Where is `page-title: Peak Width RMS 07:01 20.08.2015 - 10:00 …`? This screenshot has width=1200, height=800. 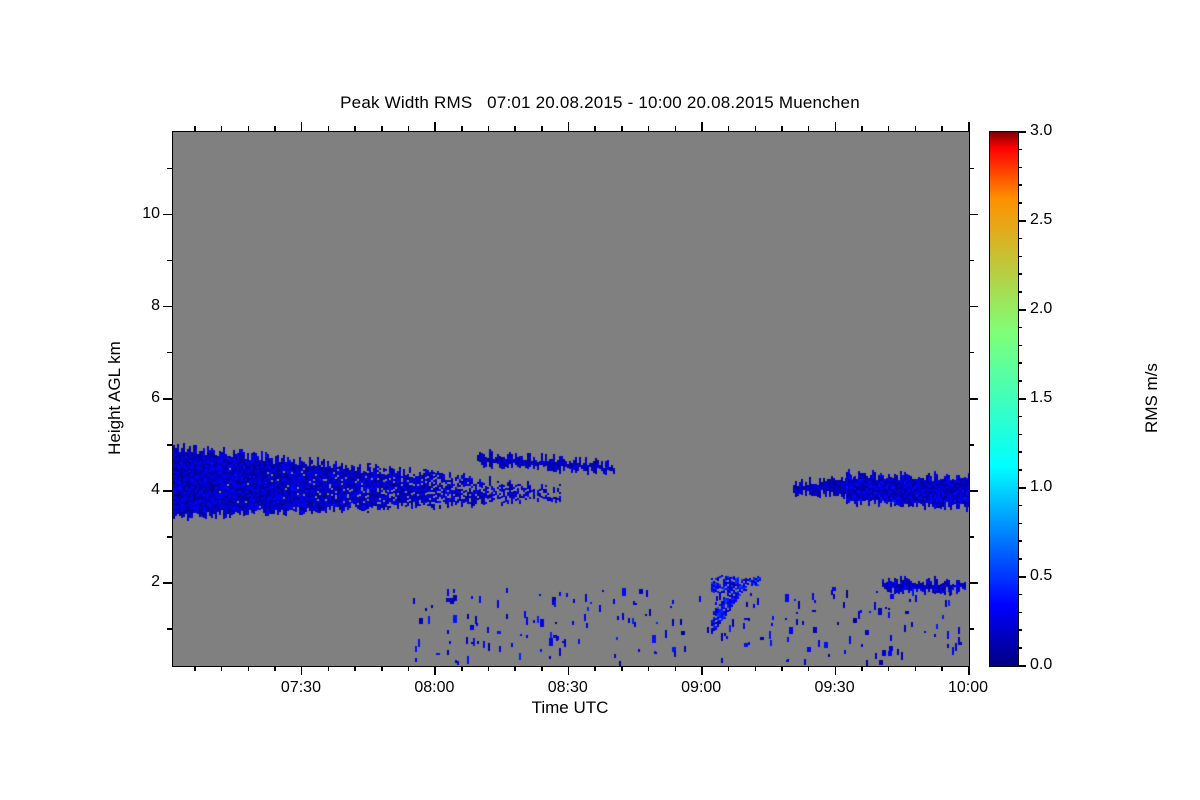 page-title: Peak Width RMS 07:01 20.08.2015 - 10:00 … is located at coordinates (600, 102).